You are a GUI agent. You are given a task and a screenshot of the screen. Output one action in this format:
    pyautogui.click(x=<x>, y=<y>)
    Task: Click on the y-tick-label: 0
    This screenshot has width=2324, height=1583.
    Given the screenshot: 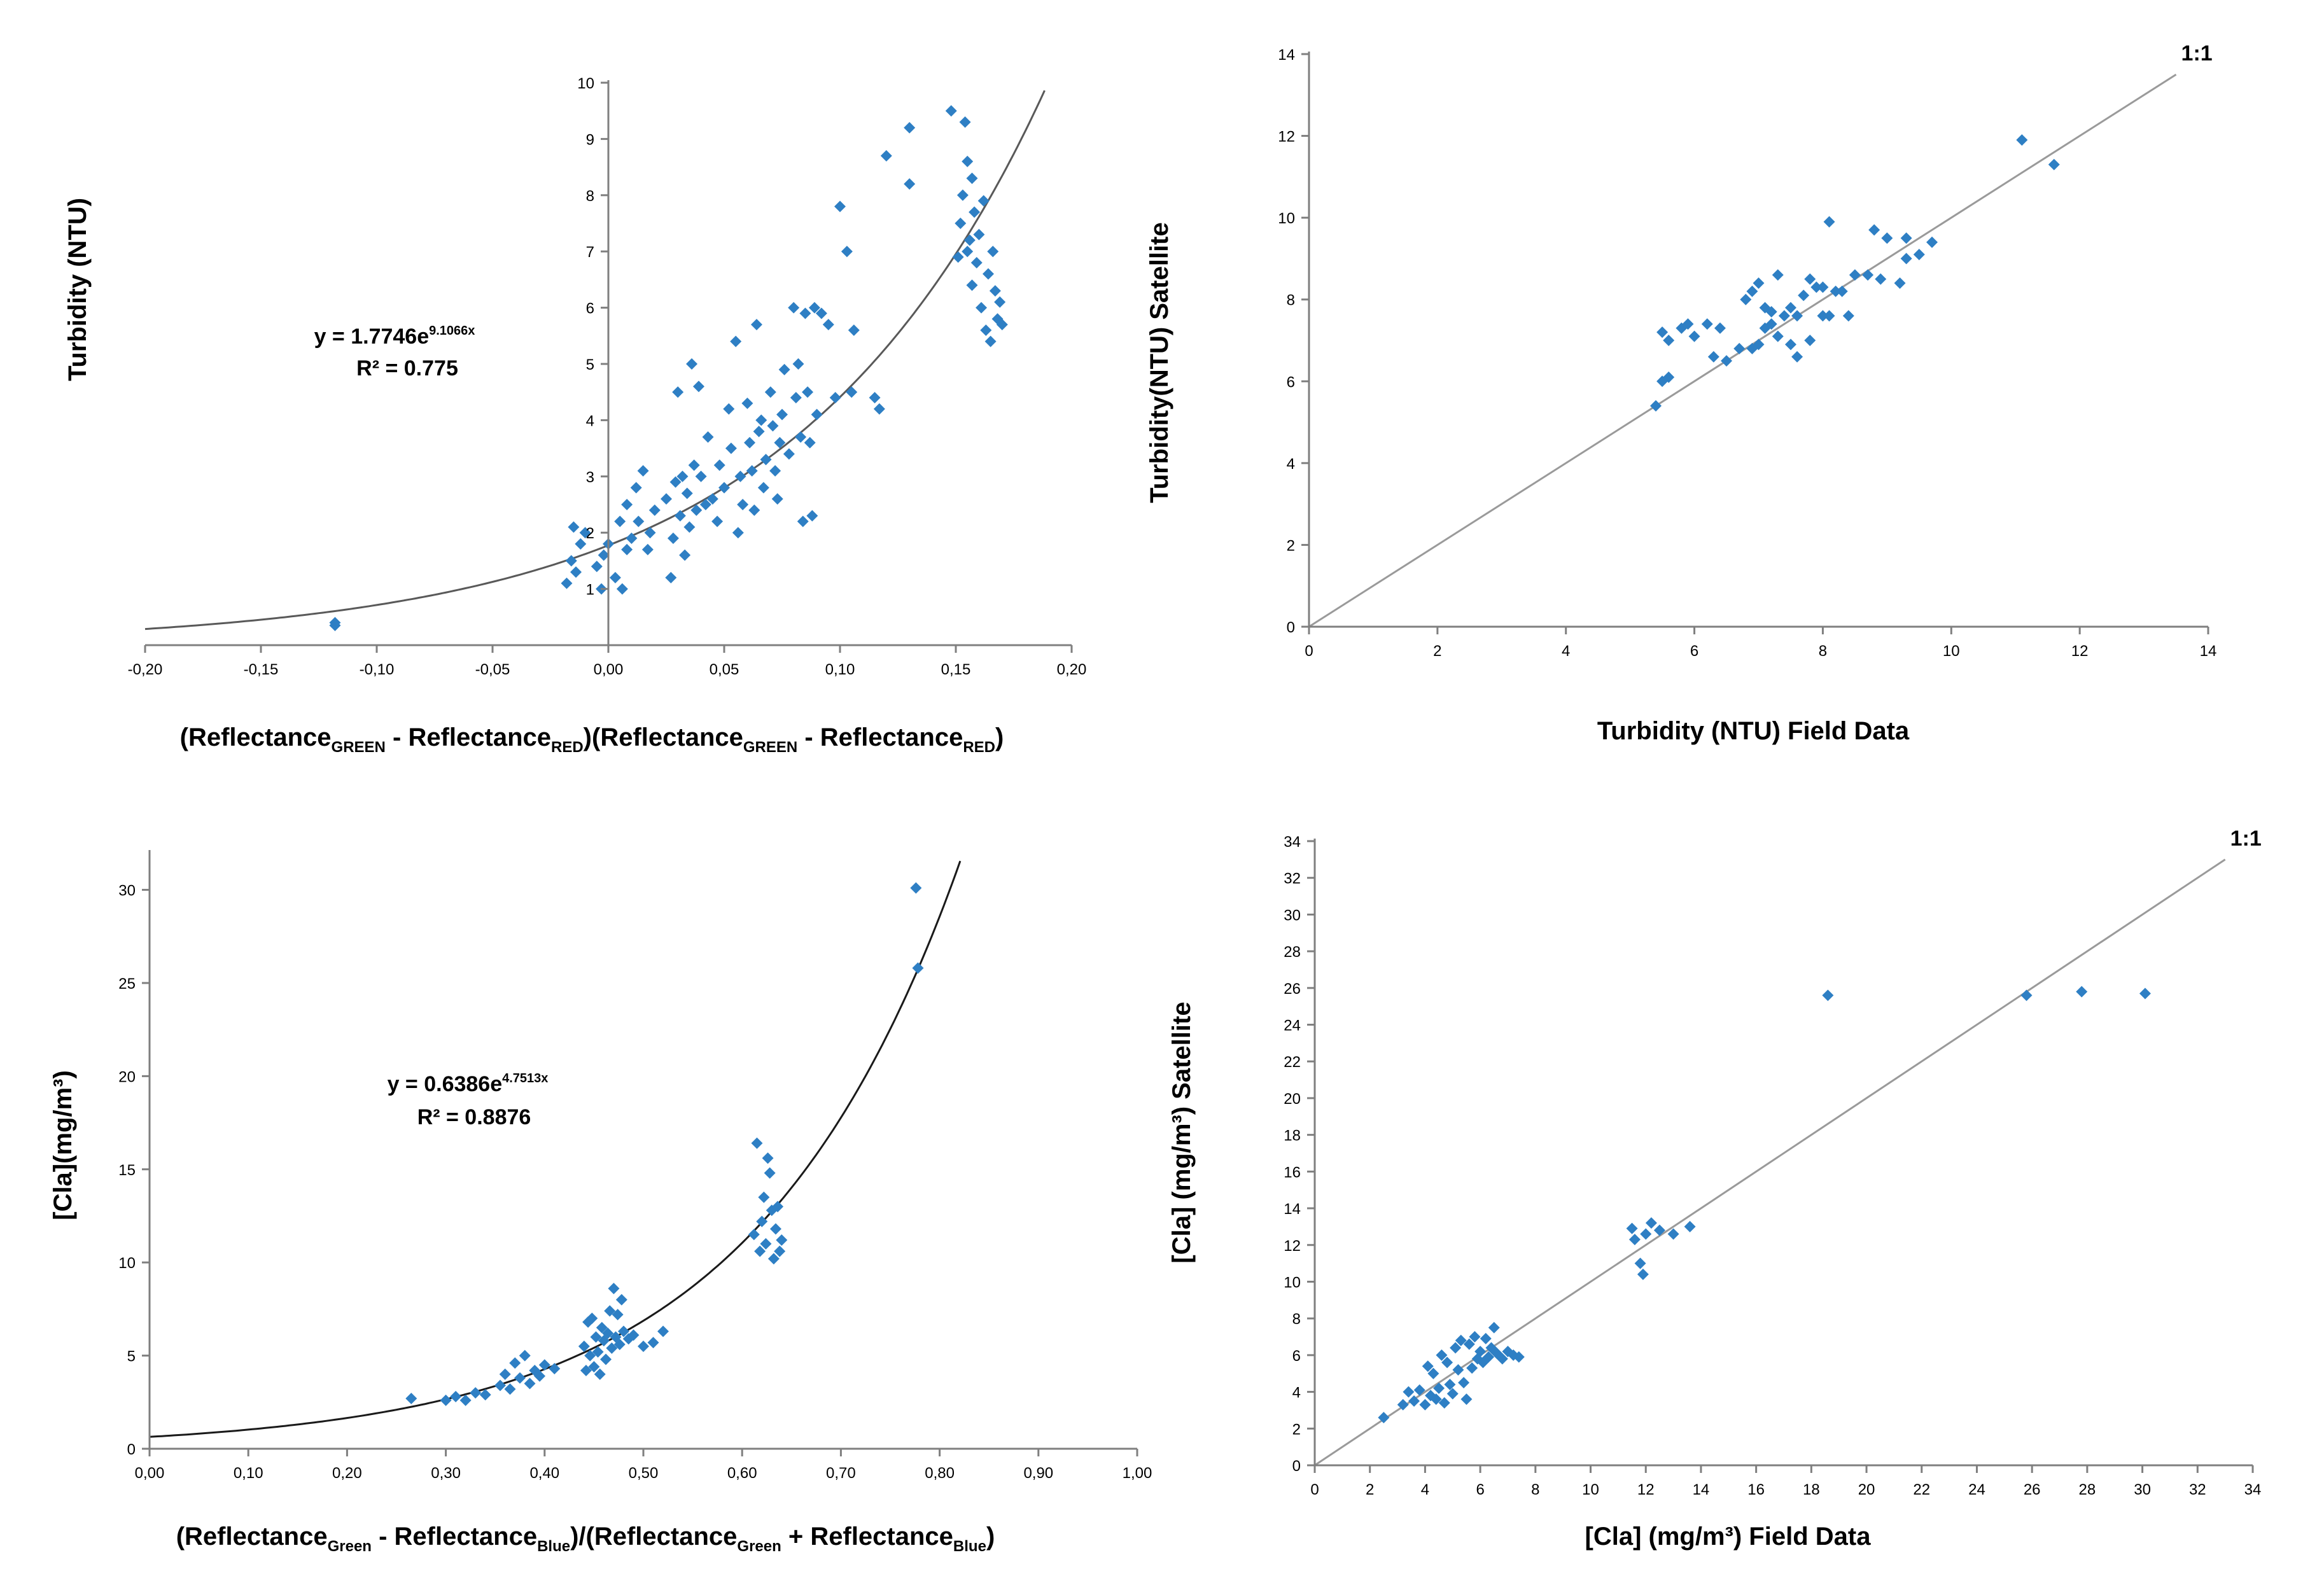 What is the action you would take?
    pyautogui.click(x=1291, y=627)
    